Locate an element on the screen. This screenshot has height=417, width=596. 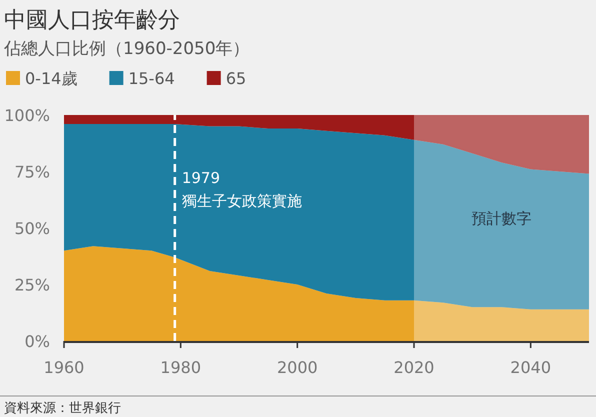
ref-line-label: 1979 獨生子女政策實施 is located at coordinates (242, 189).